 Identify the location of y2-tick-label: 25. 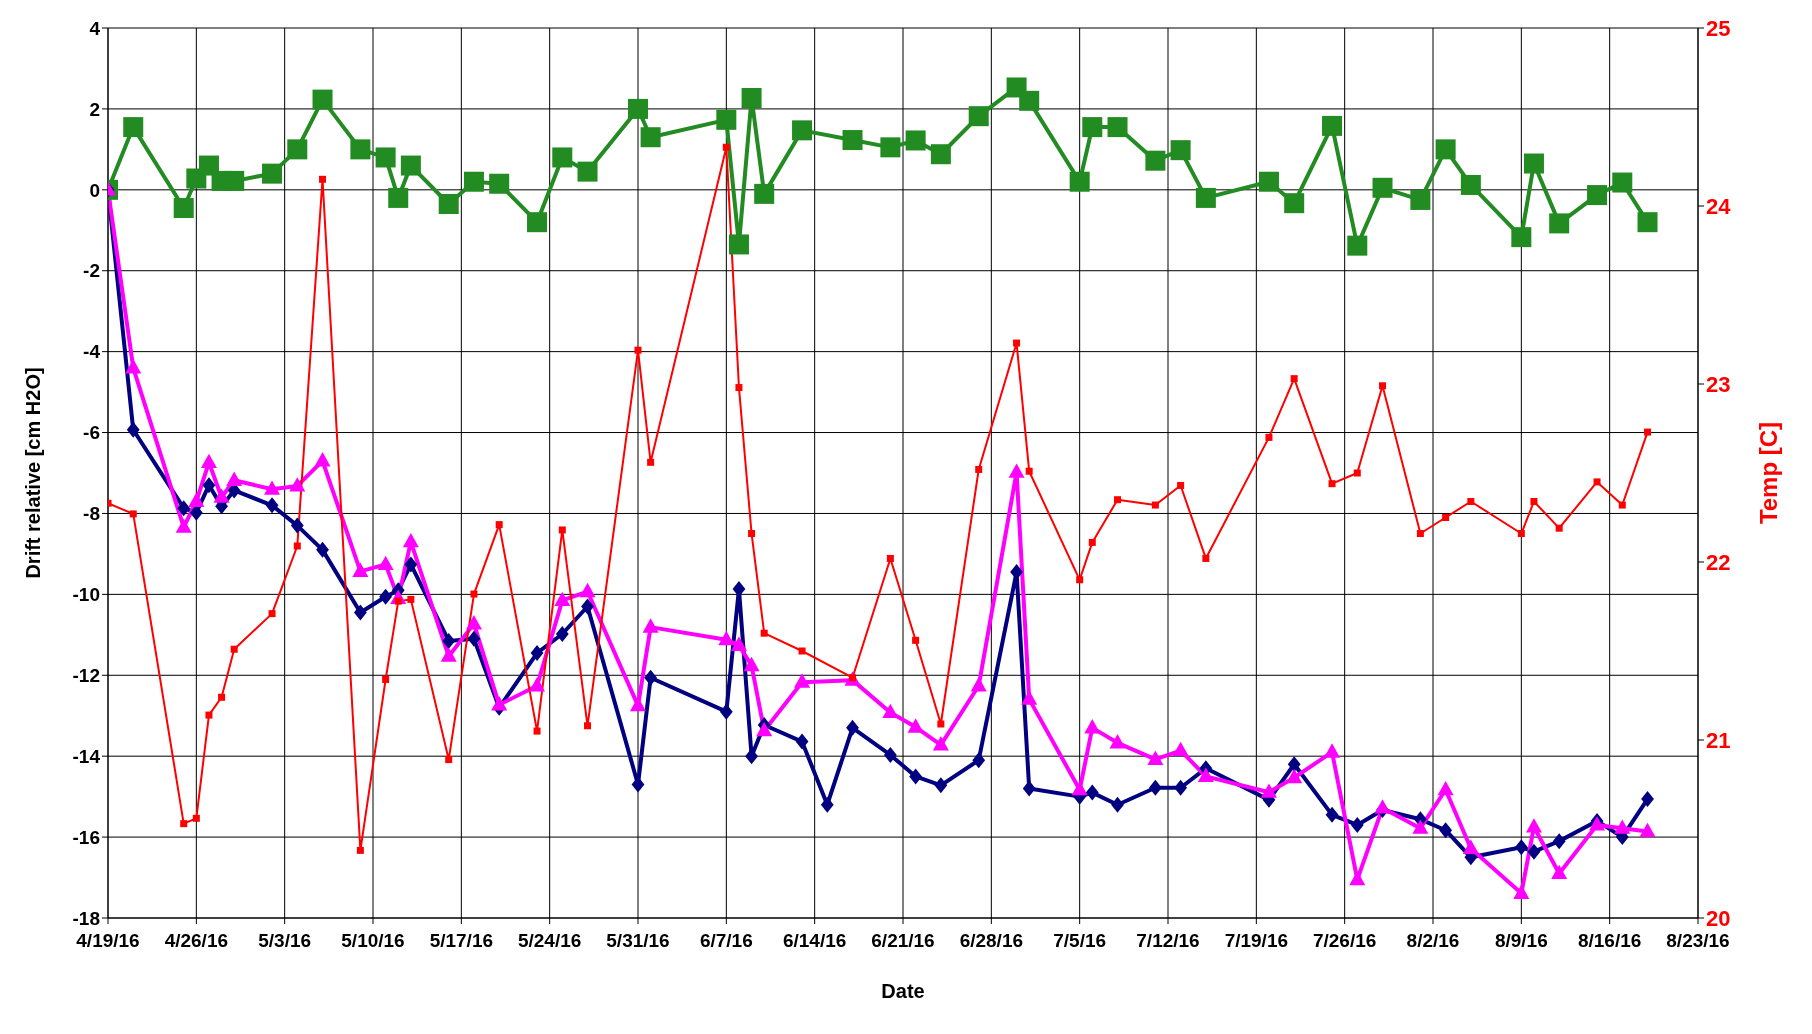
(1718, 28).